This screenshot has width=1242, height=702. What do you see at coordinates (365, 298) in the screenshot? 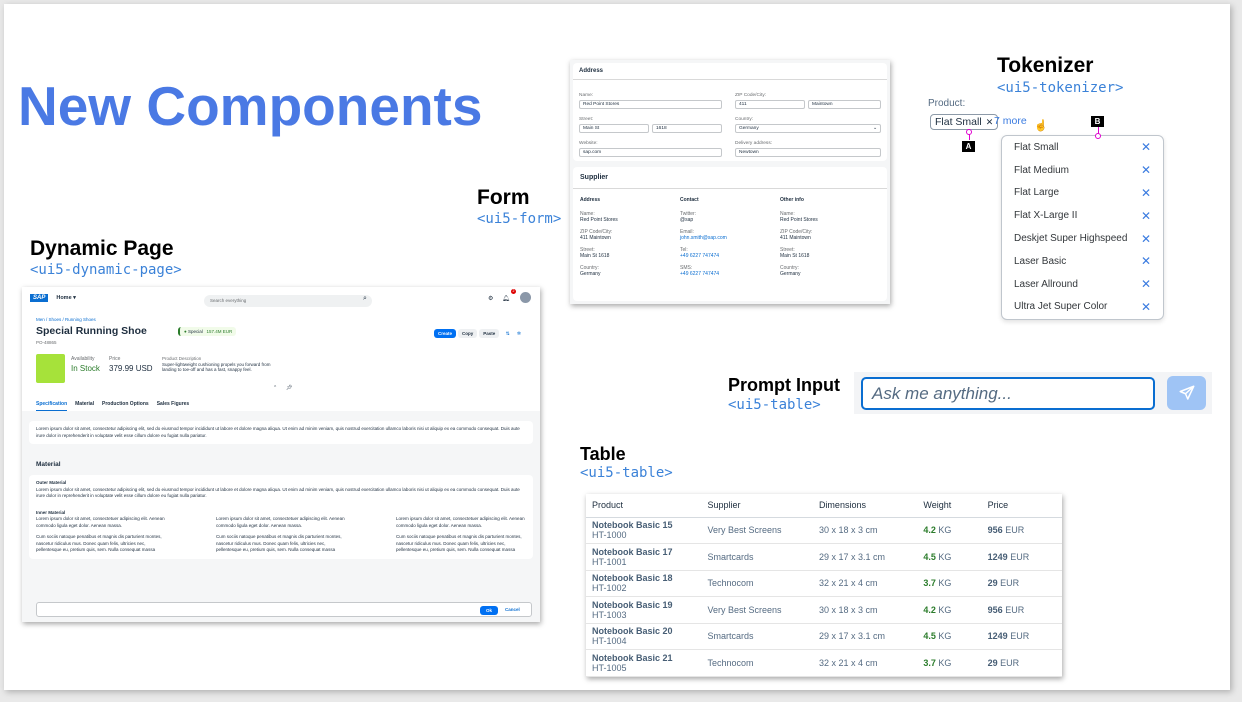
I see `search-icon: ⌕` at bounding box center [365, 298].